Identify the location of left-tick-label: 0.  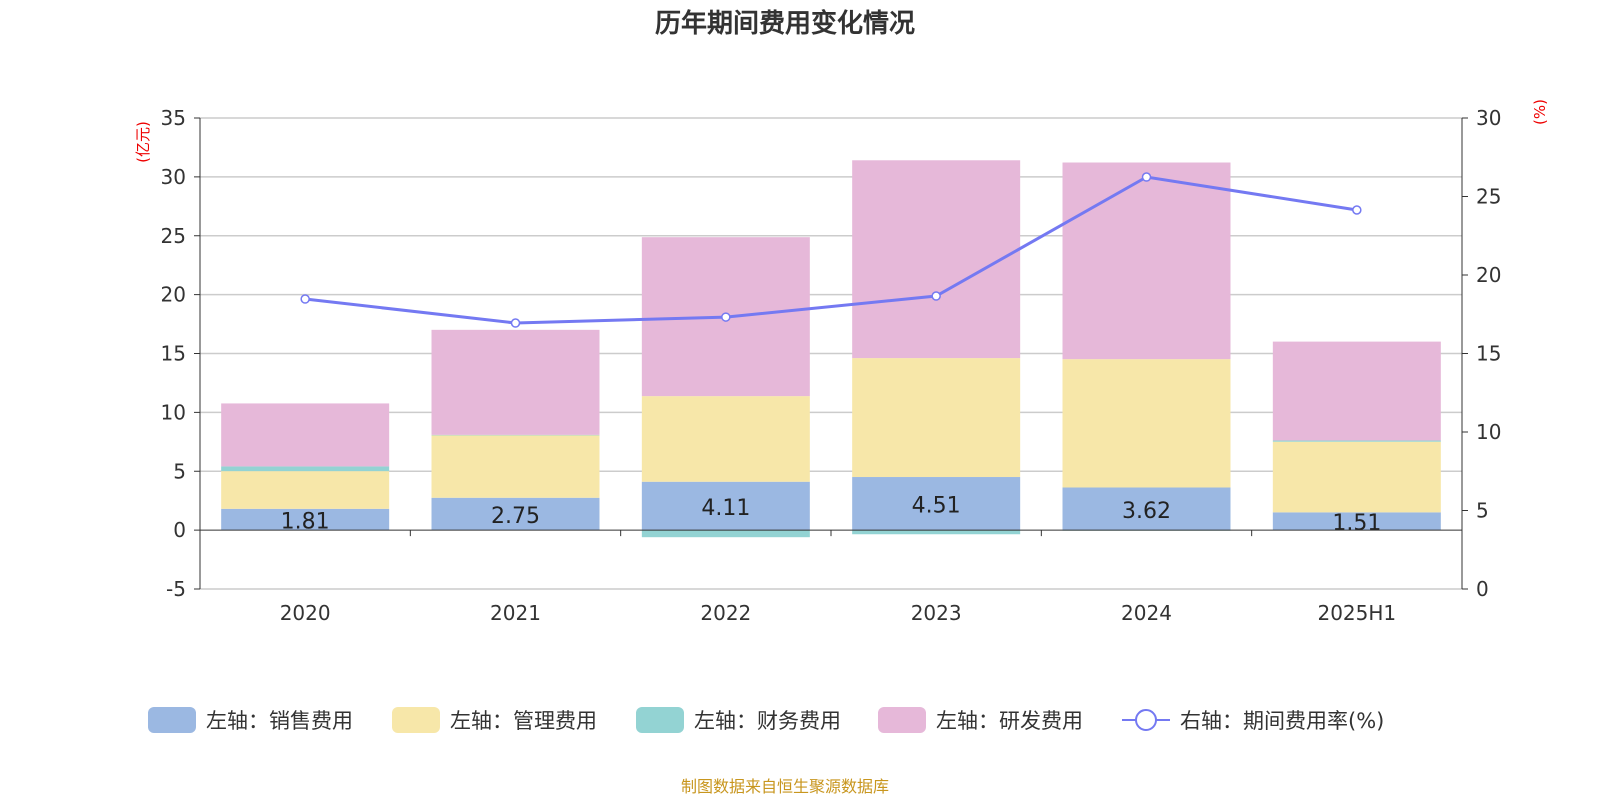
(179, 530).